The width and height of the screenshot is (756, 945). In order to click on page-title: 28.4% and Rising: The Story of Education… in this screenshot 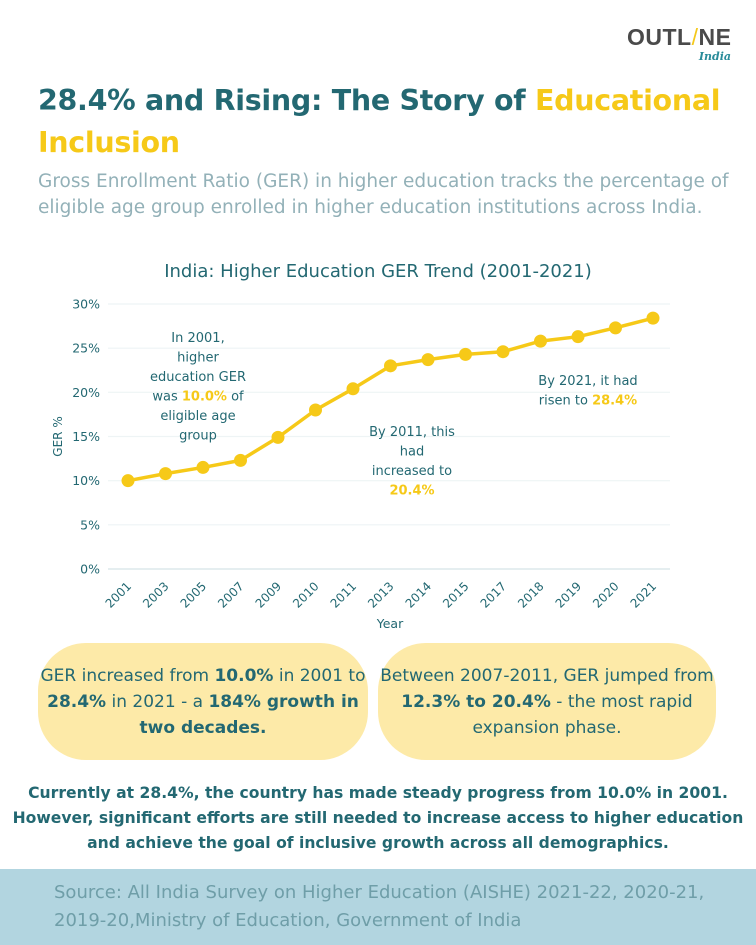, I will do `click(383, 122)`.